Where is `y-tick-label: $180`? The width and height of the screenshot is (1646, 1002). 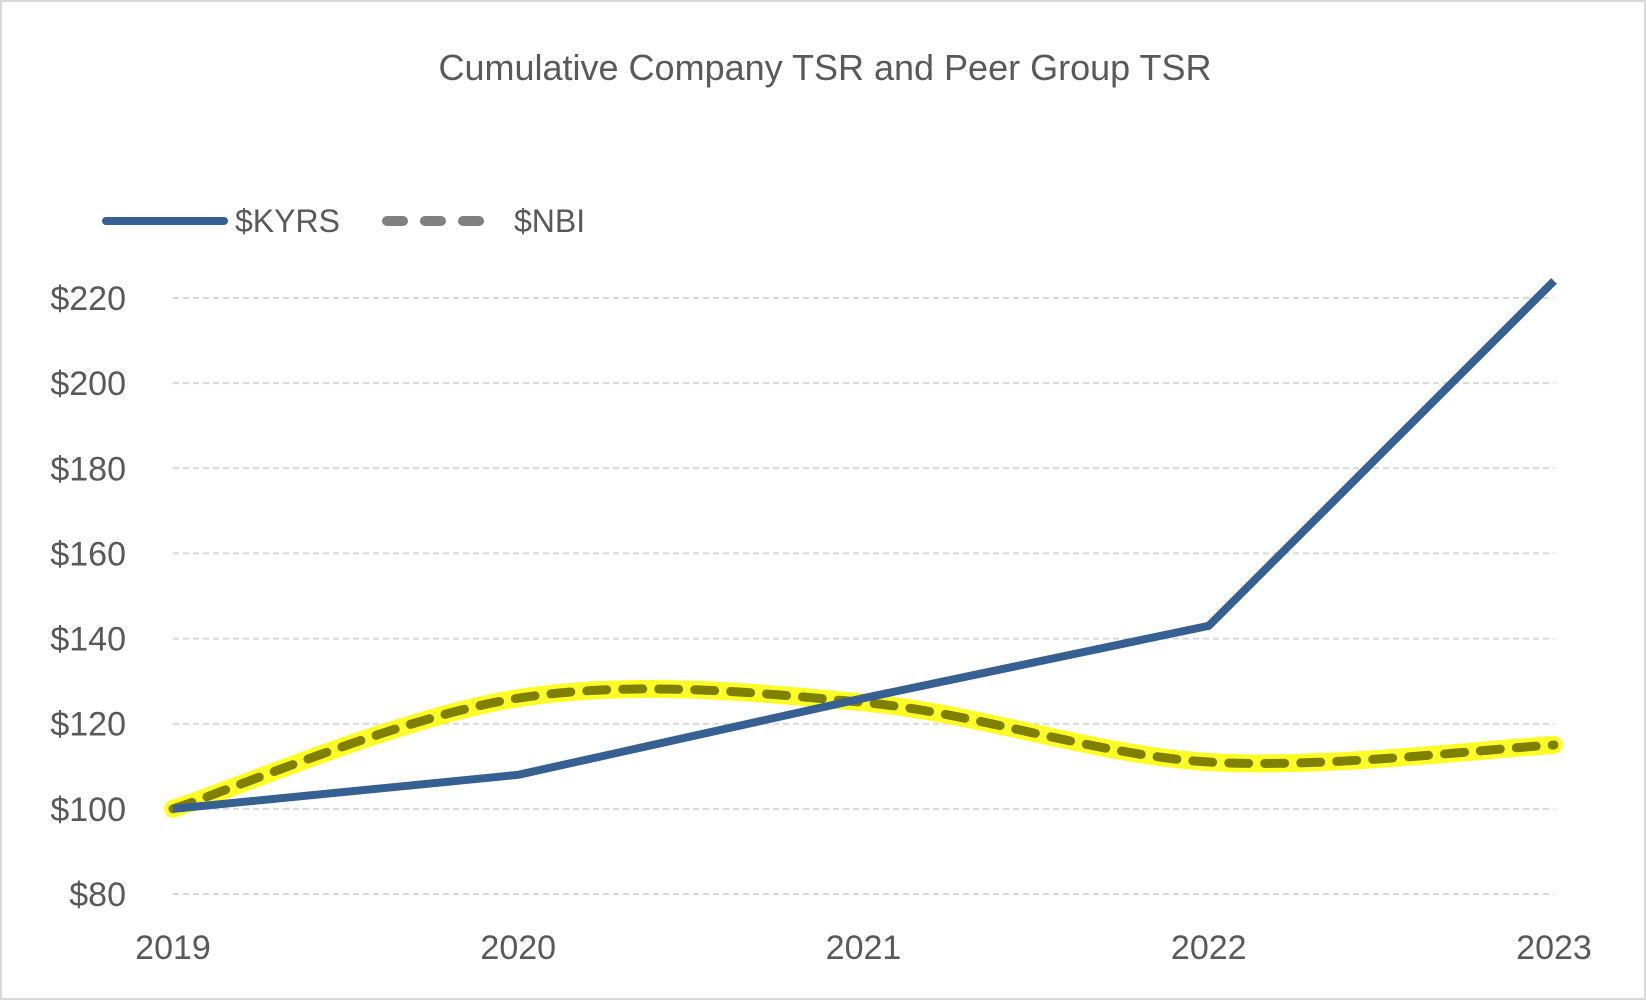 y-tick-label: $180 is located at coordinates (88, 469).